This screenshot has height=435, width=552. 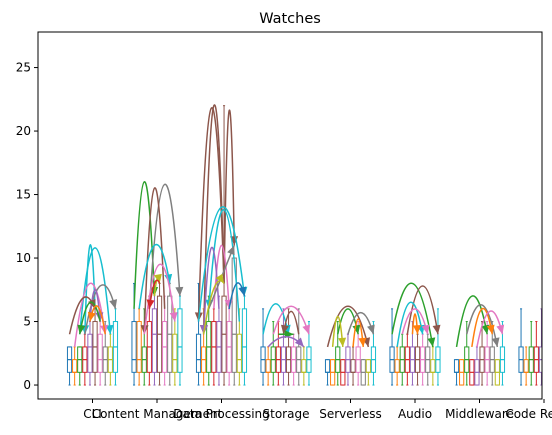 I want to click on x-tick-label: Code Review, so click(x=528, y=414).